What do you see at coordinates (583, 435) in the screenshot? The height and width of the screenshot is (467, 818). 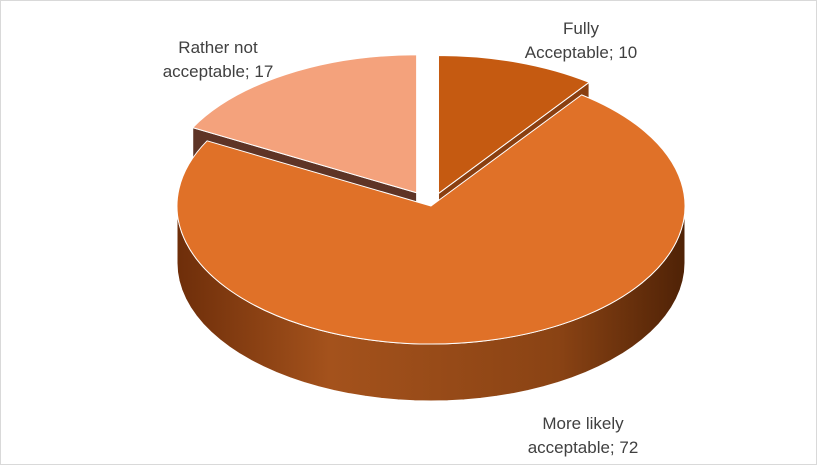 I see `data-label-more-likely-acceptable: More likely acceptable; 72` at bounding box center [583, 435].